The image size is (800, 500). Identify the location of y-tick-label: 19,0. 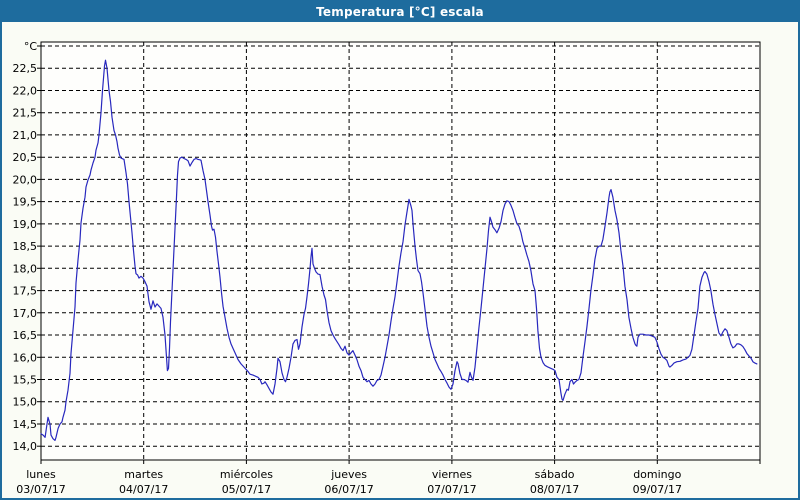
(25, 224).